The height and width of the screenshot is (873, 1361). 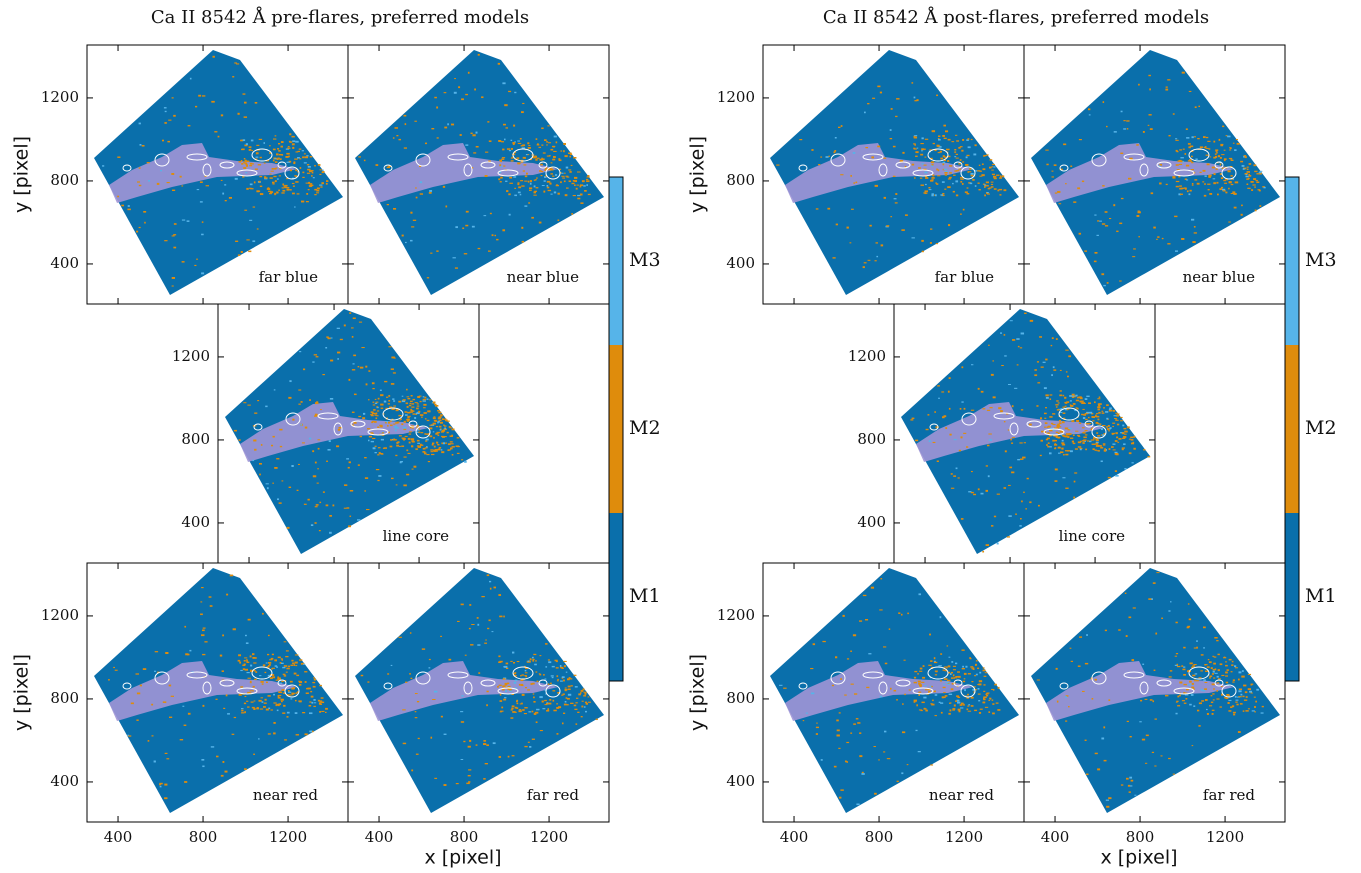 I want to click on y-tick-label: 1200, so click(x=60, y=97).